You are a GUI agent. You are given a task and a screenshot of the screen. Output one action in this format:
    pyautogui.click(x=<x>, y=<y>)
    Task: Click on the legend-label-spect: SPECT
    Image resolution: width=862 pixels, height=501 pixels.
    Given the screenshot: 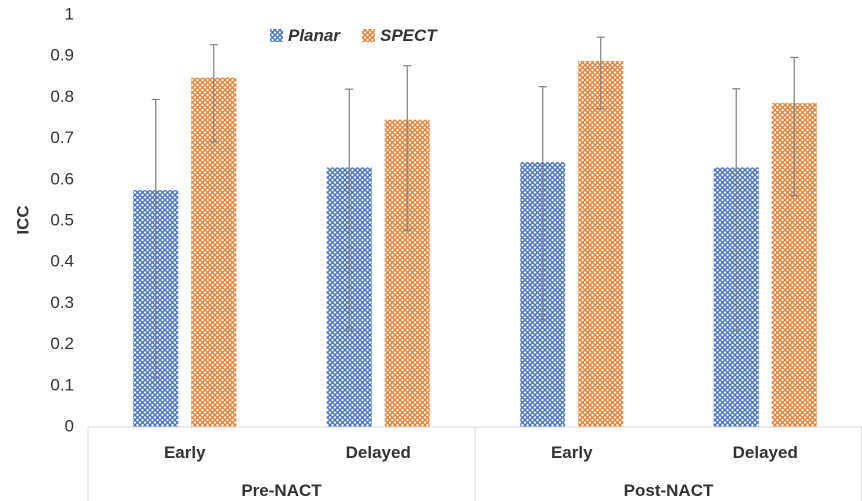 What is the action you would take?
    pyautogui.click(x=409, y=35)
    